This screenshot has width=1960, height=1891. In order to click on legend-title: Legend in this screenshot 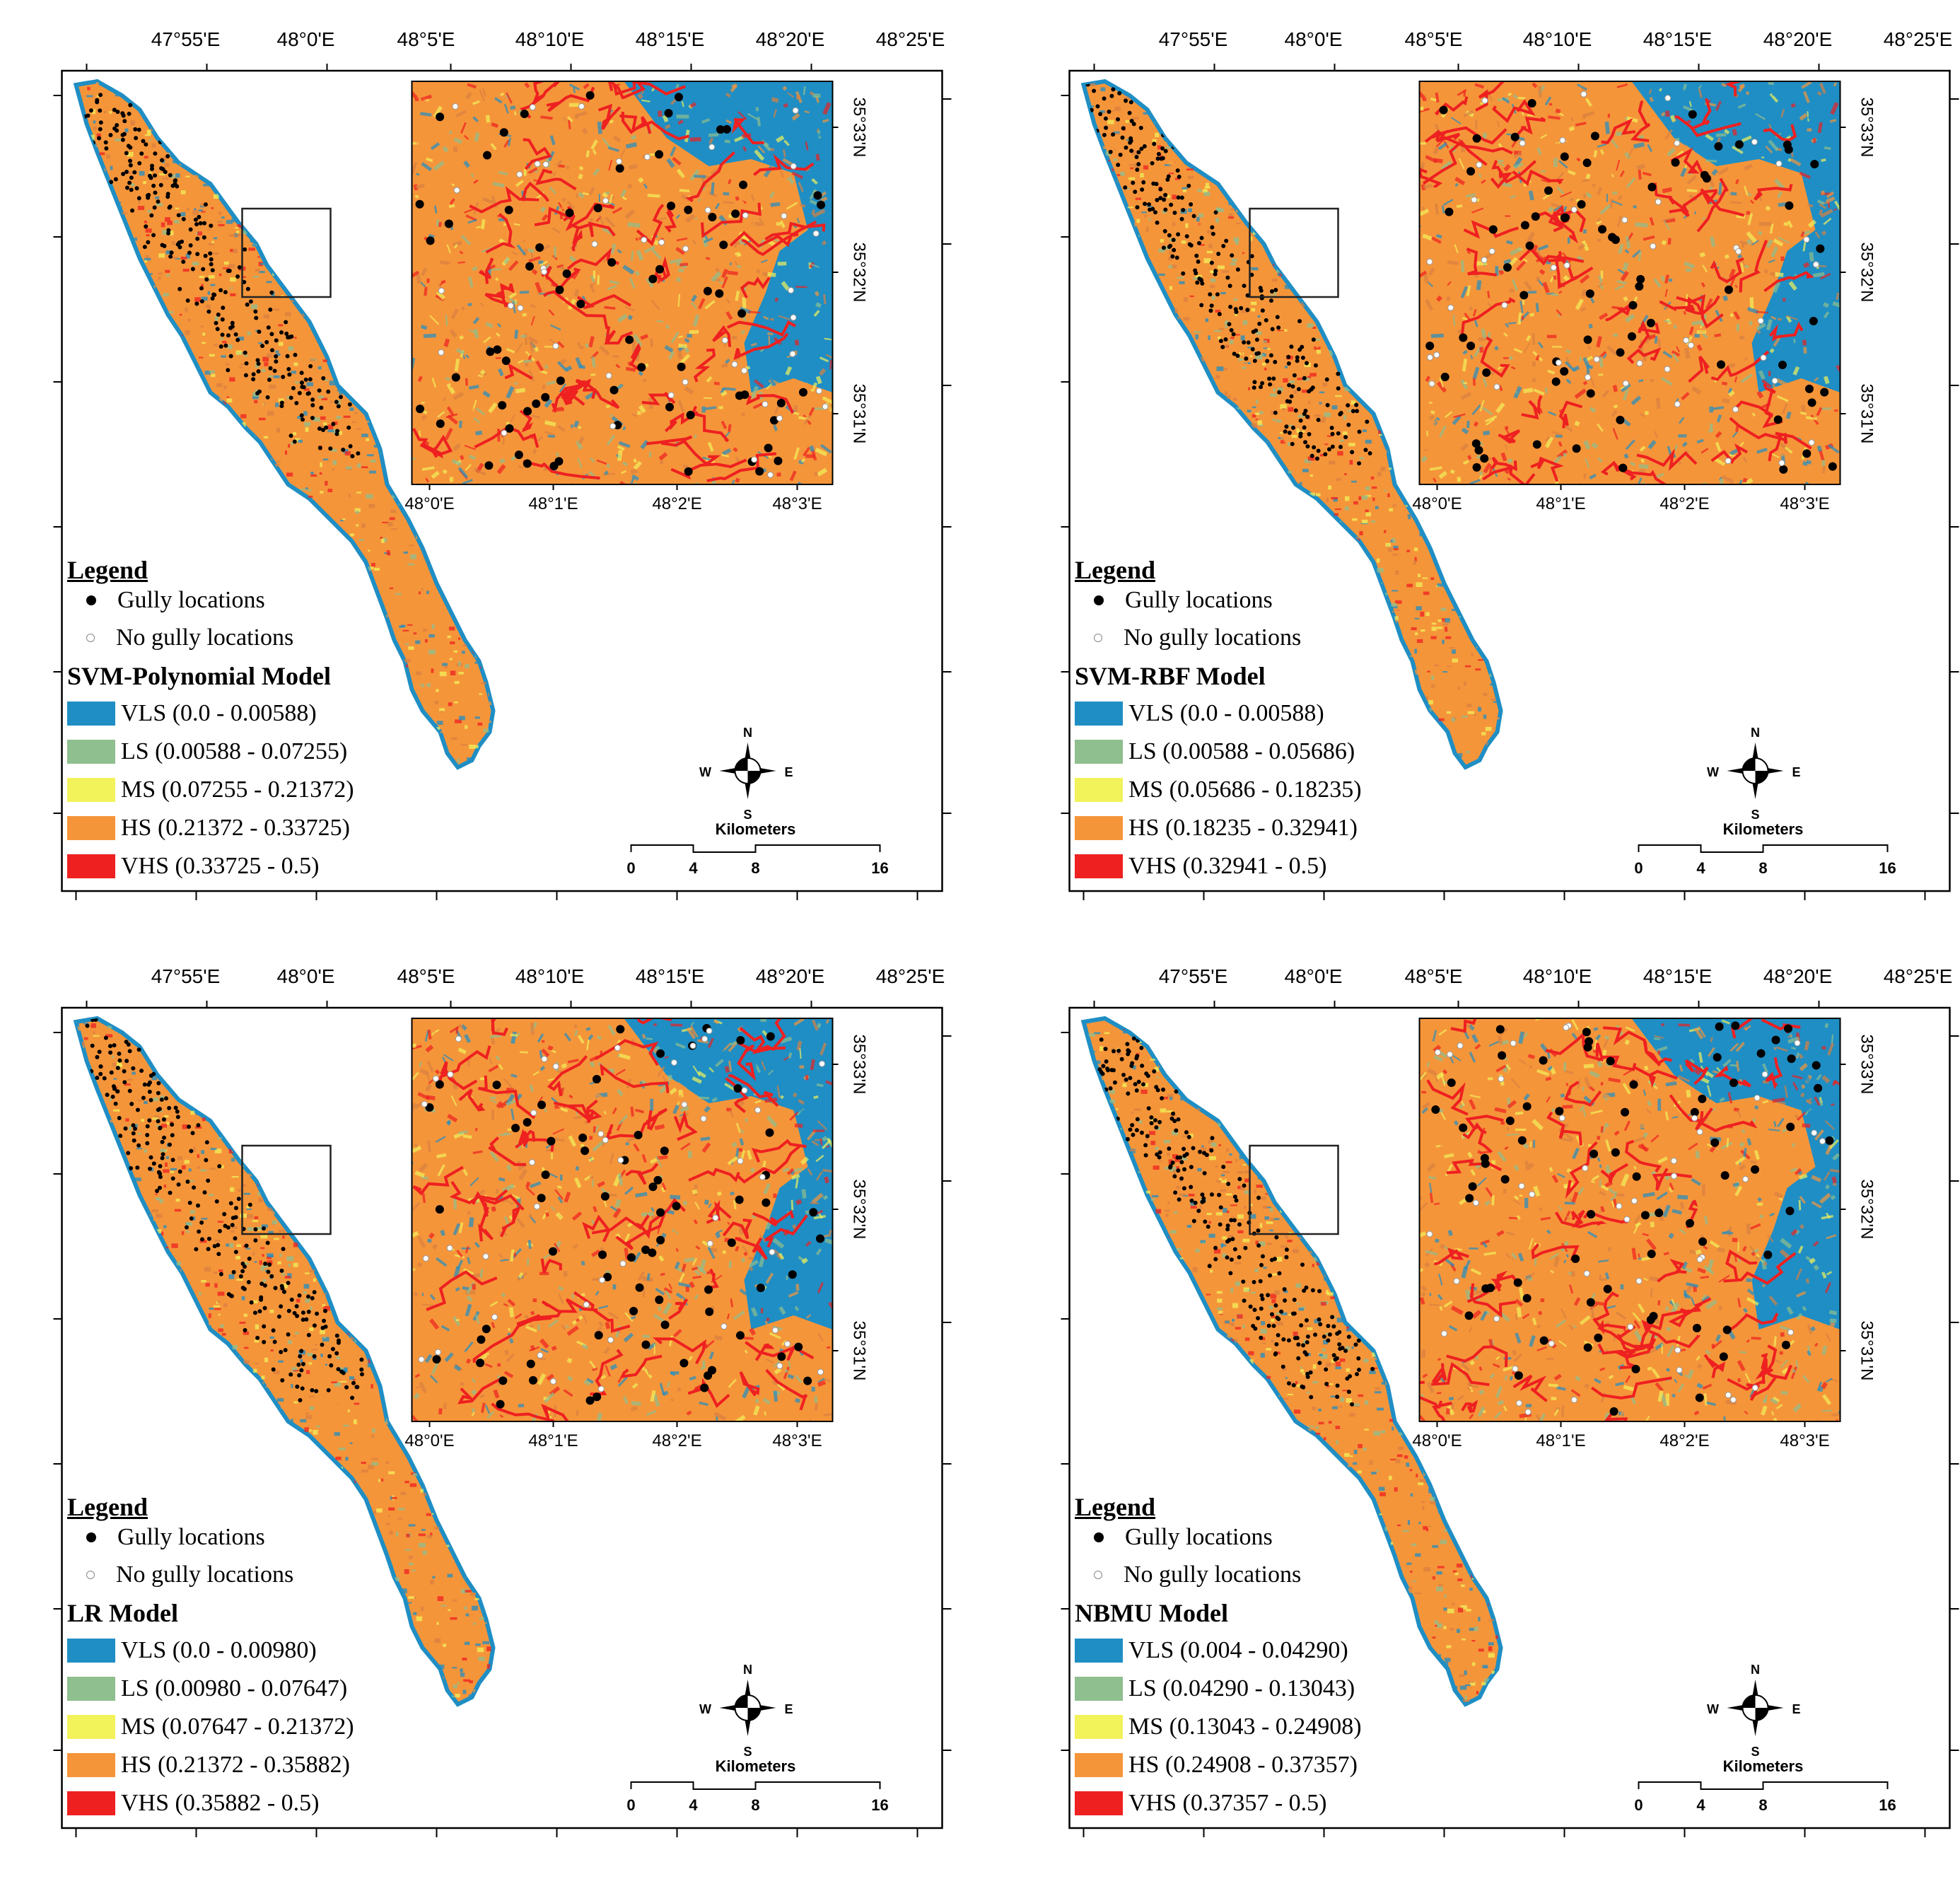, I will do `click(108, 570)`.